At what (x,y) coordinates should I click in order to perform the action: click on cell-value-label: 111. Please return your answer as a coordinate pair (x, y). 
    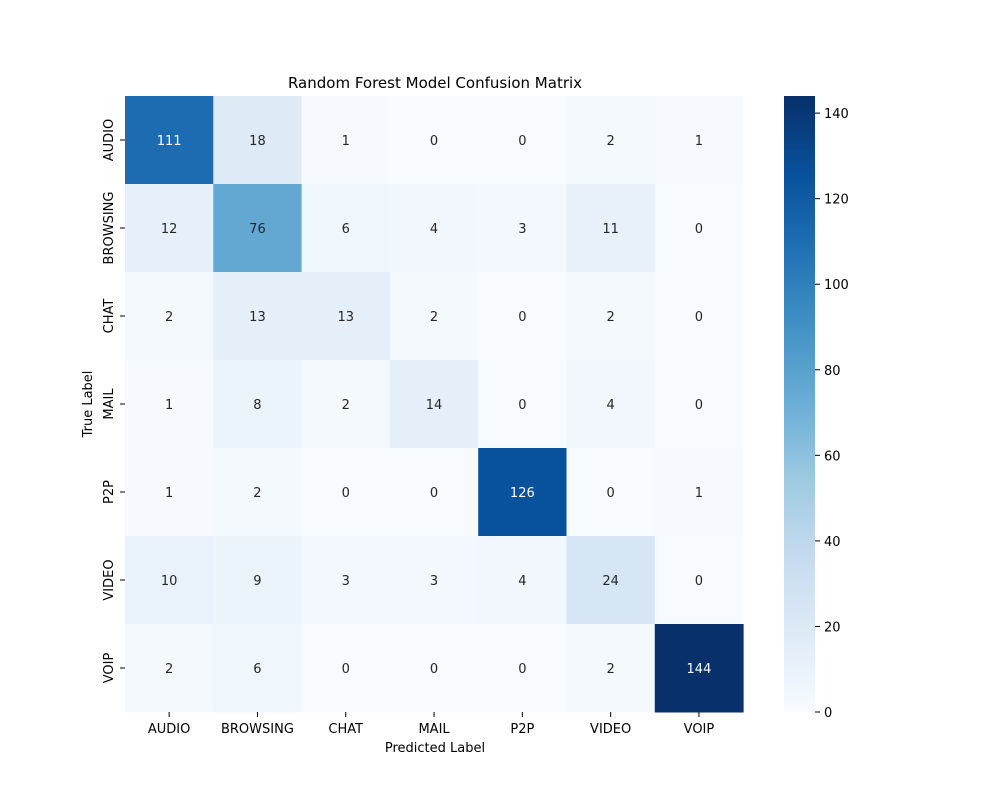
    Looking at the image, I should click on (169, 141).